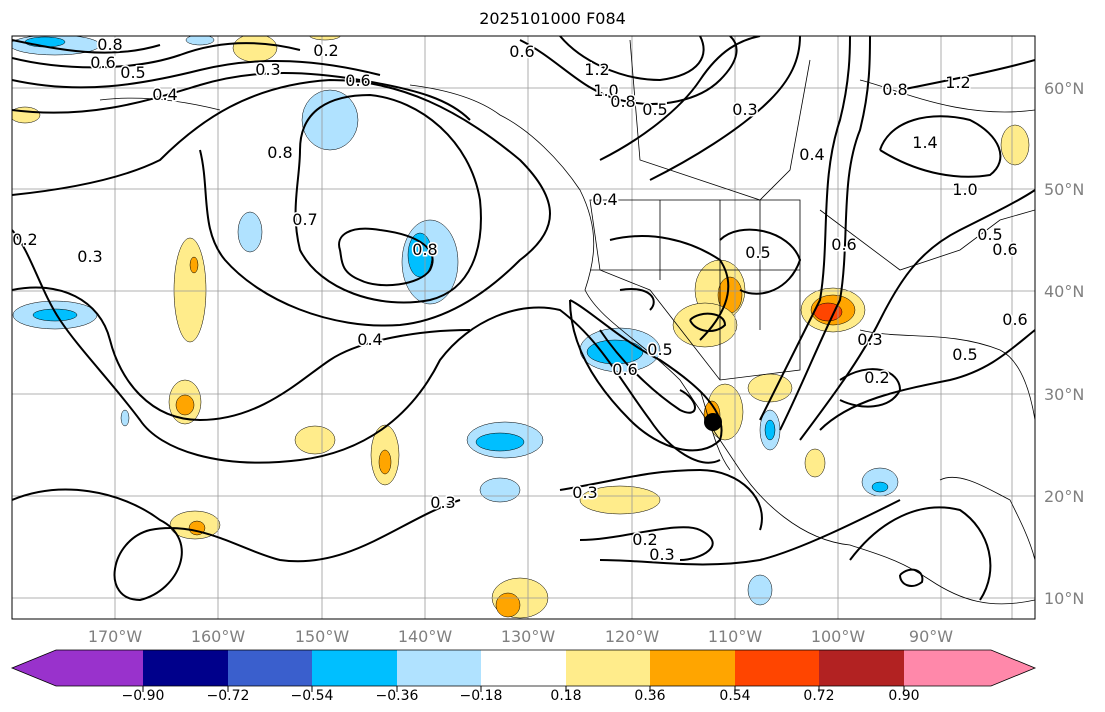 The height and width of the screenshot is (712, 1105). What do you see at coordinates (1064, 394) in the screenshot?
I see `lat-tick-label: 30°N` at bounding box center [1064, 394].